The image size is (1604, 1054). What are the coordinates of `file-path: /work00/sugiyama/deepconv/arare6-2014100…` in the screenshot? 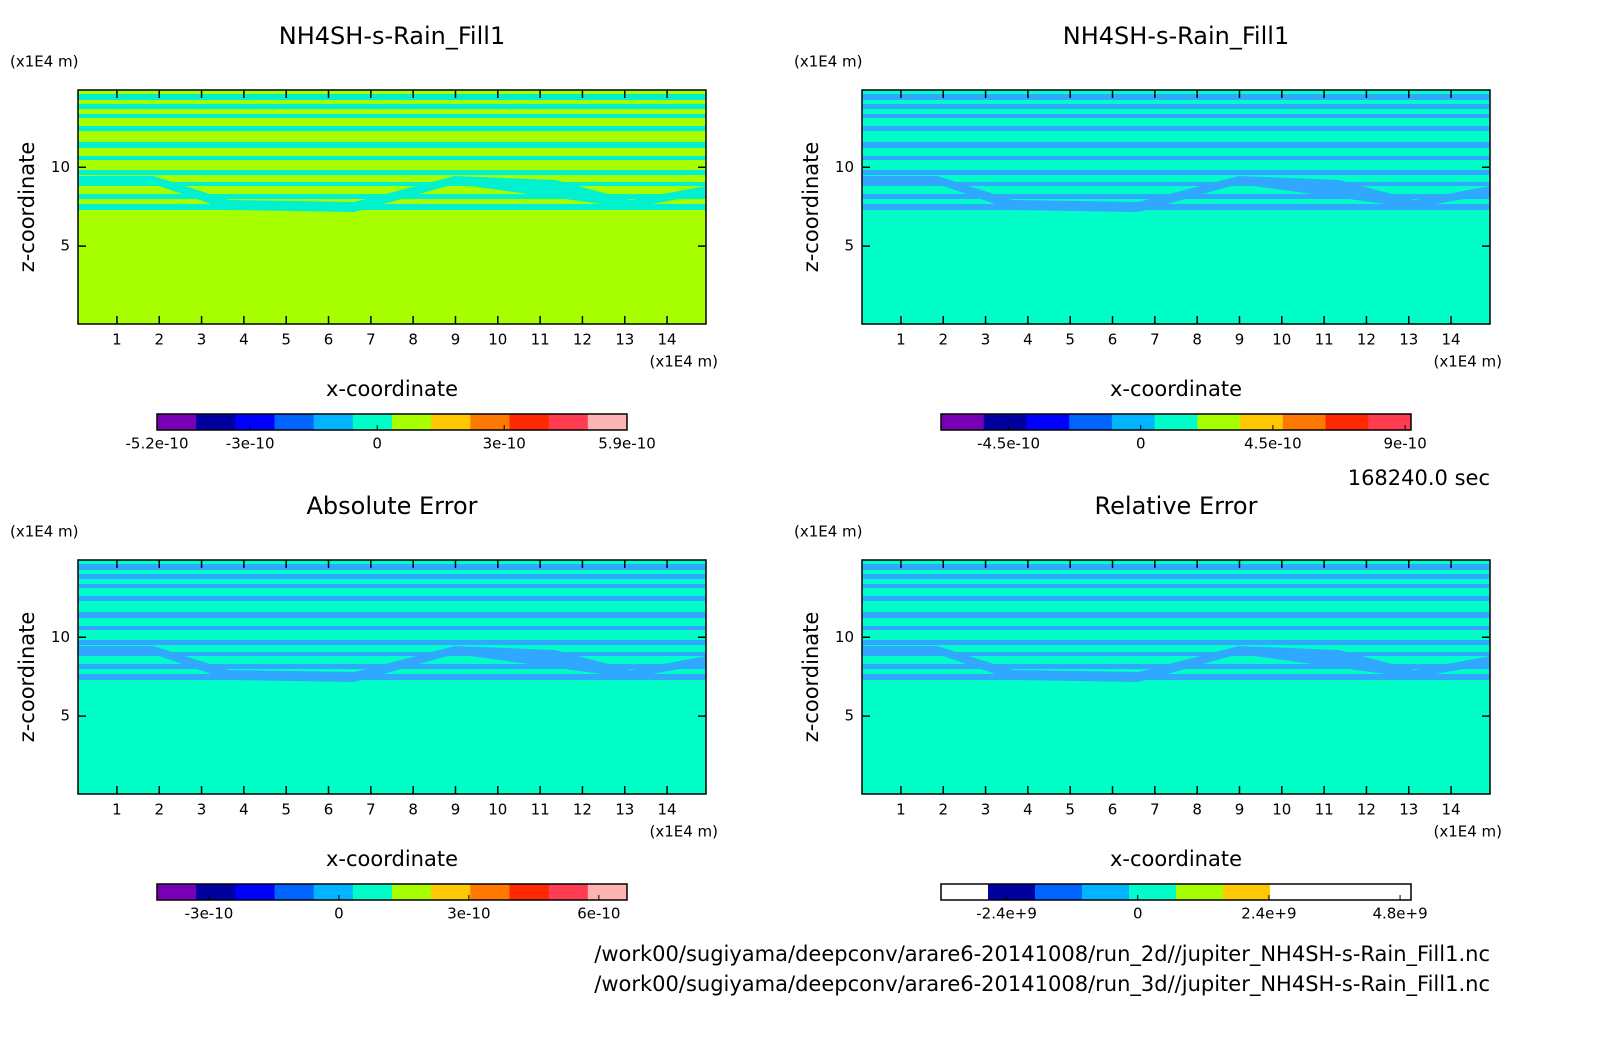 It's located at (1042, 984).